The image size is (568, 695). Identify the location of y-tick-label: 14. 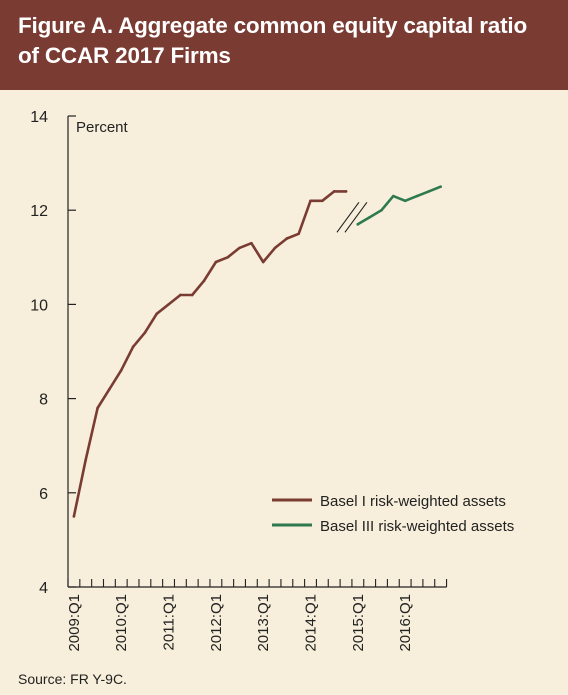
(39, 117).